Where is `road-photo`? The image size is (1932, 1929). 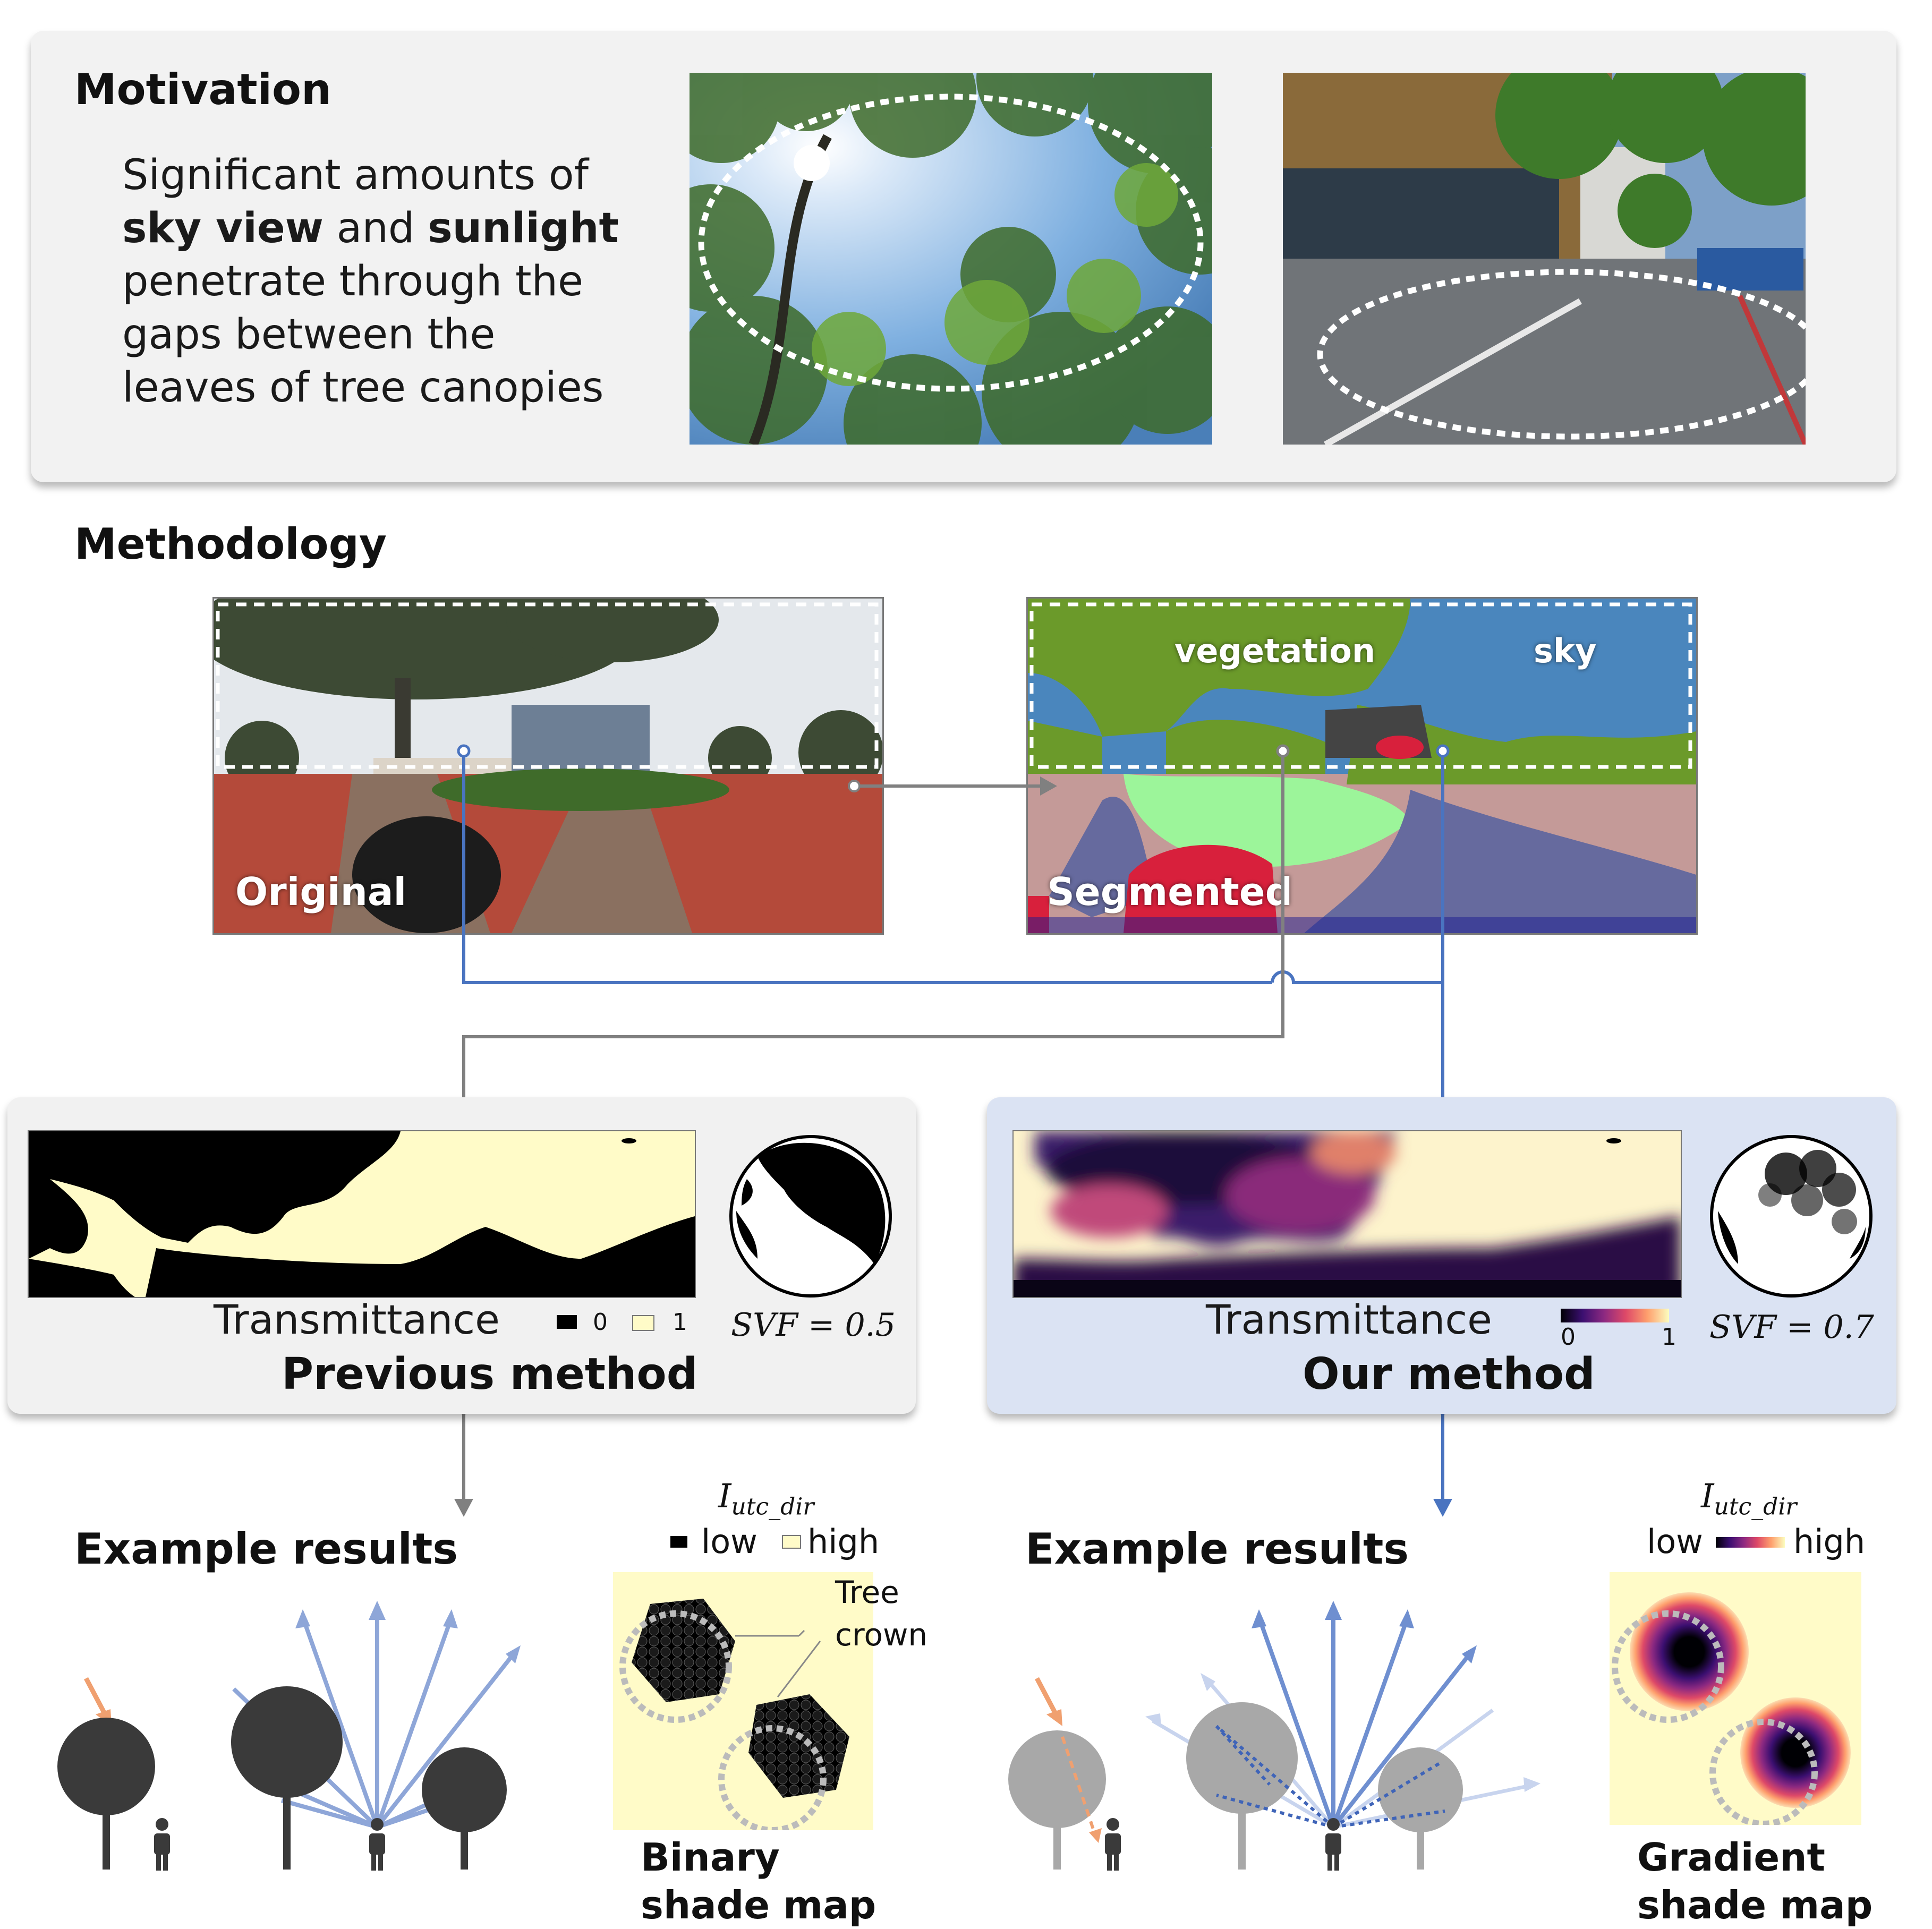 road-photo is located at coordinates (1544, 259).